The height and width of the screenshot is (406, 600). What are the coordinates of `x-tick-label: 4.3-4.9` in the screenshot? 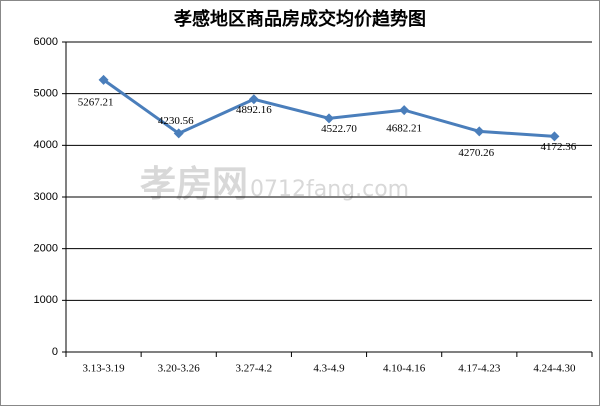 It's located at (329, 369).